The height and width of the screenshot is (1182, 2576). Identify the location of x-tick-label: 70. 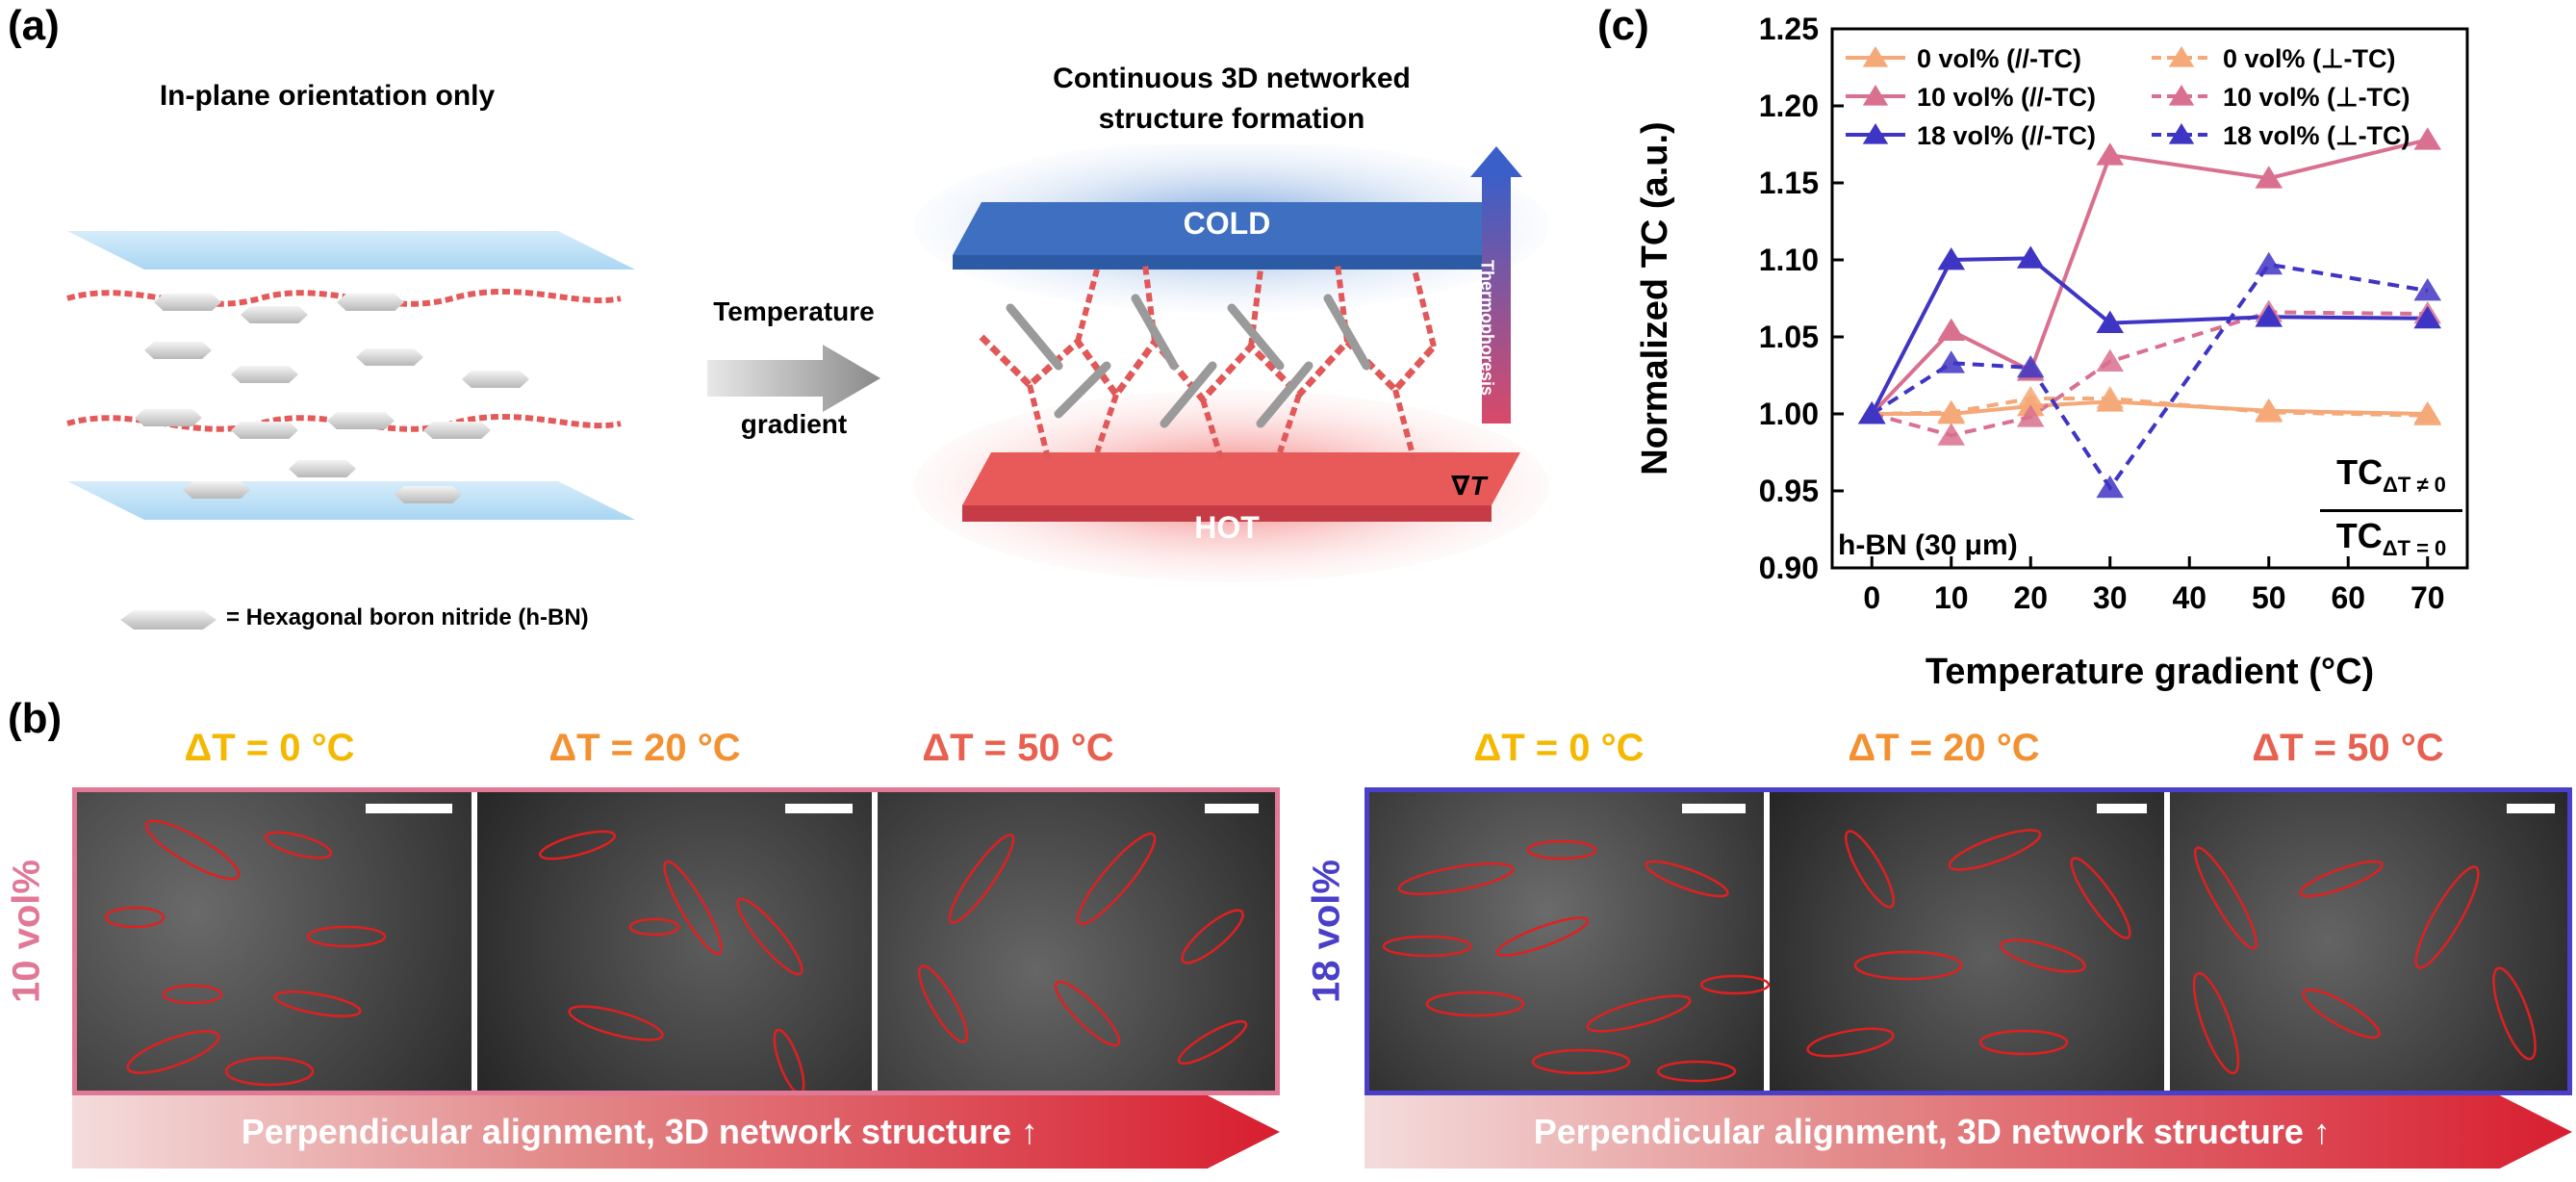
(2427, 597).